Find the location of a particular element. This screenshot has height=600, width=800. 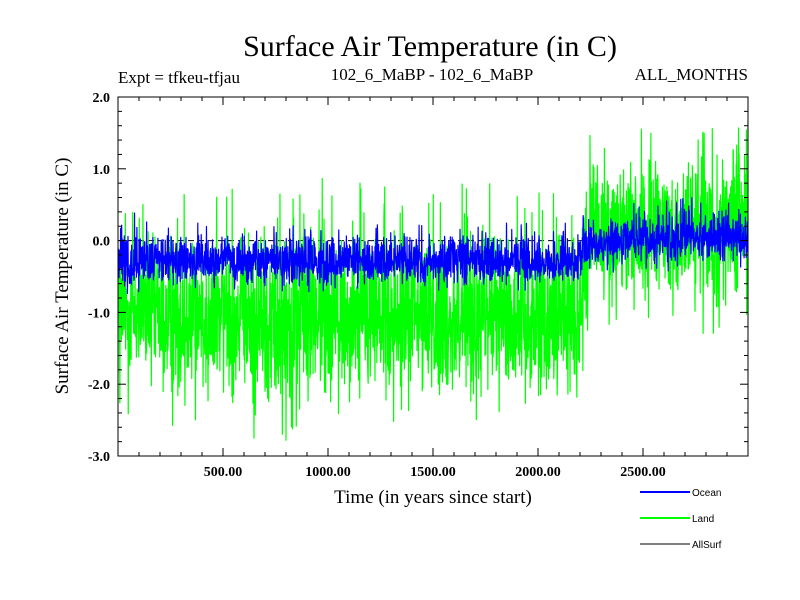

legend: Ocean Land AllSurf is located at coordinates (681, 519).